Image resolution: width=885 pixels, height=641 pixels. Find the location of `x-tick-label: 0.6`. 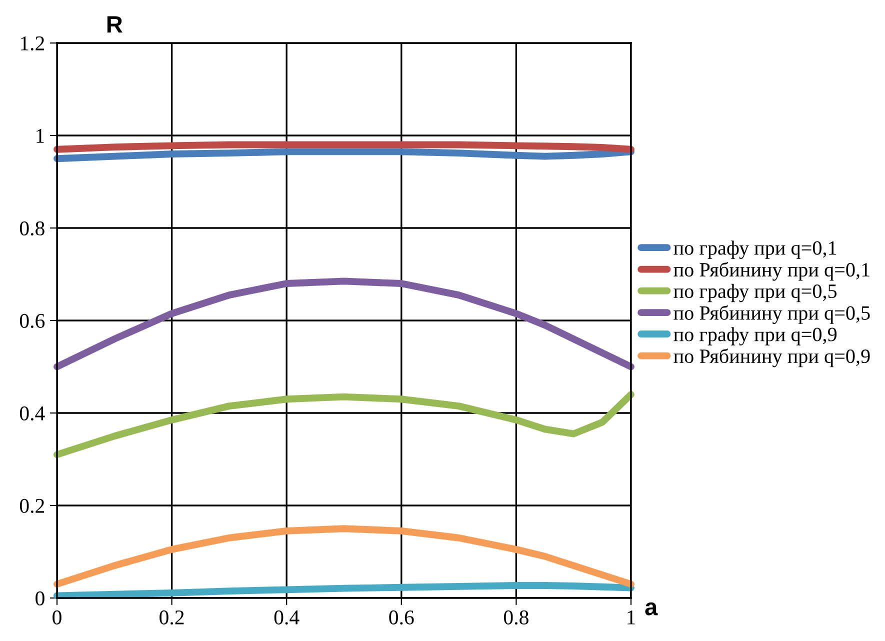

x-tick-label: 0.6 is located at coordinates (401, 617).